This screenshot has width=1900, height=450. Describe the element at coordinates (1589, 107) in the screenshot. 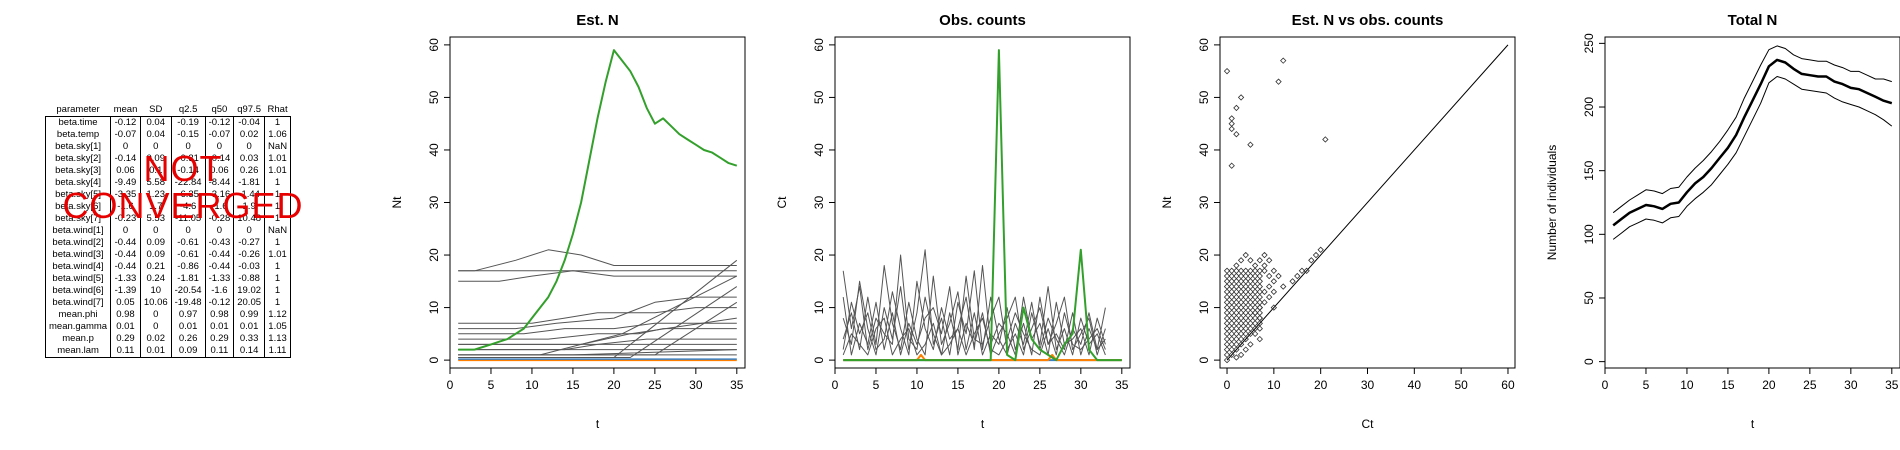

I see `y-tick-label: 200` at that location.